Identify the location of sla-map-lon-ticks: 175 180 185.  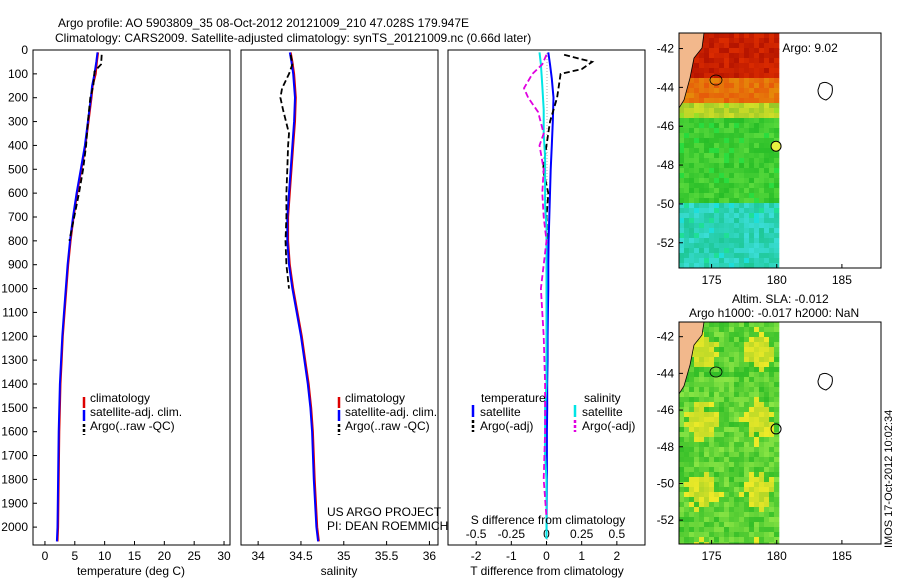
(777, 551).